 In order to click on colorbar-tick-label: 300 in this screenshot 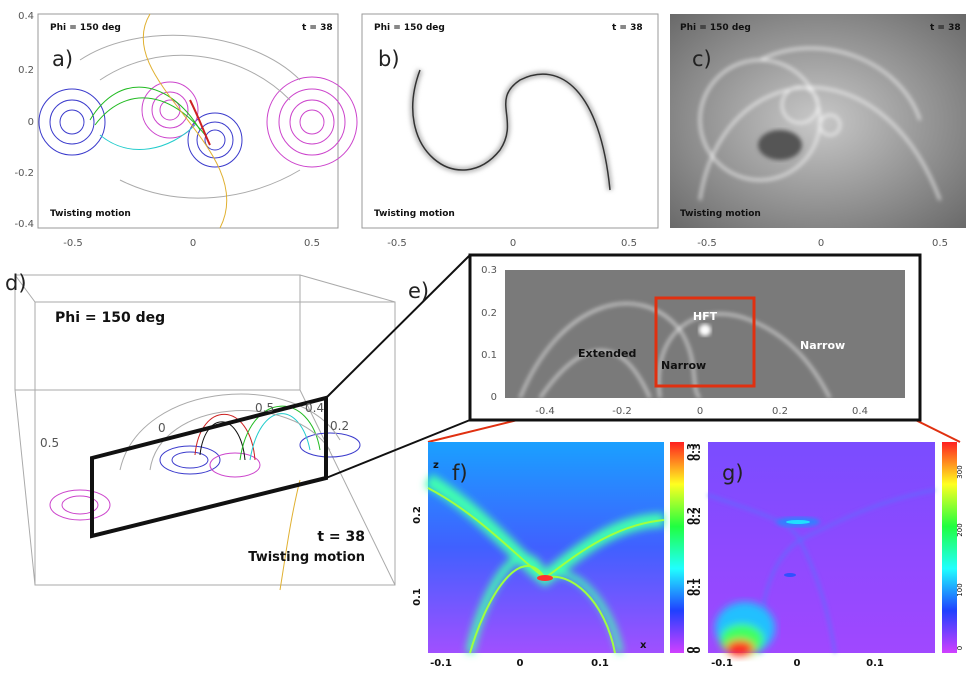, I will do `click(960, 471)`.